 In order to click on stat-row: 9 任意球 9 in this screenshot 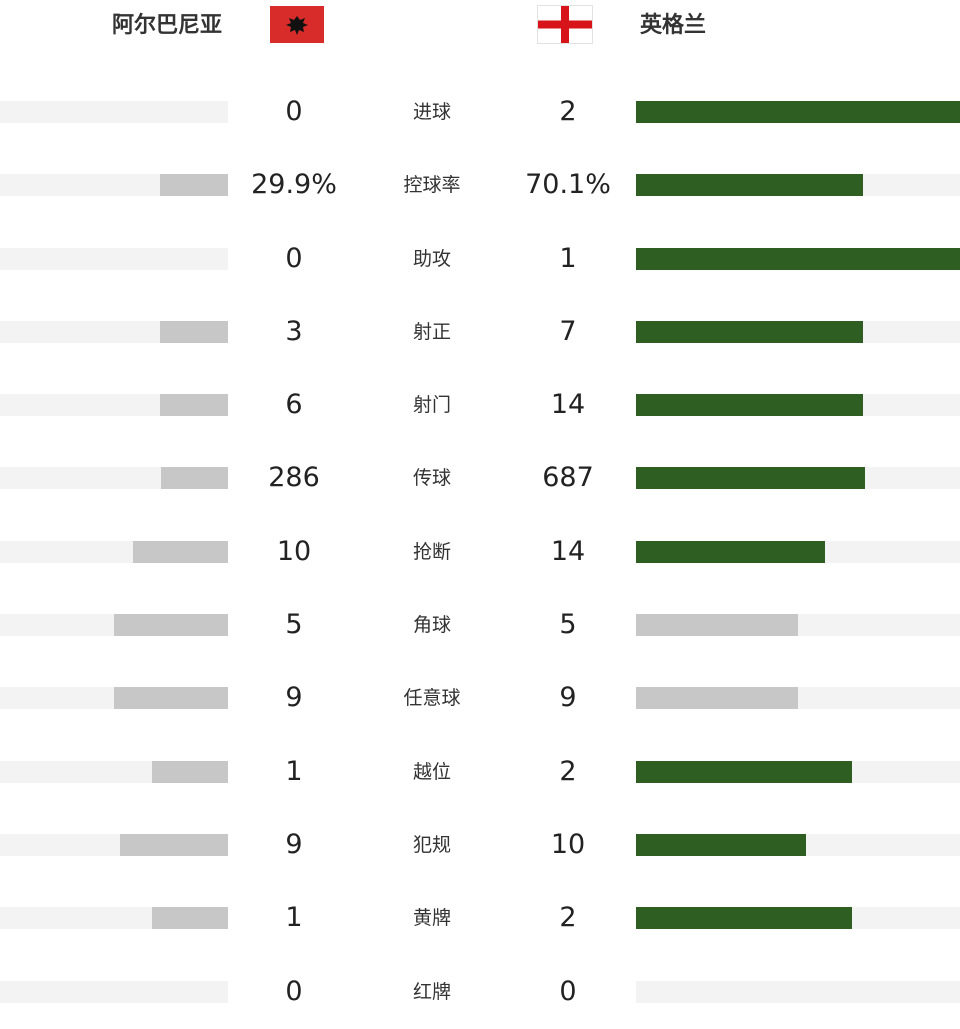, I will do `click(480, 696)`.